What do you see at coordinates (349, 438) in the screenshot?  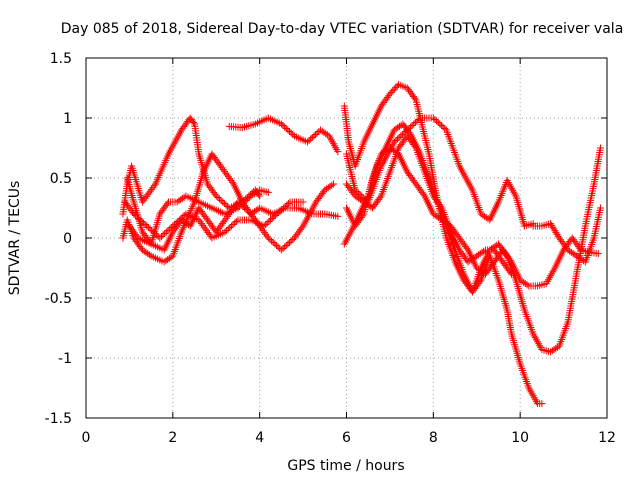 I see `x-tick-labels: 0 2 4 6 8 10 12` at bounding box center [349, 438].